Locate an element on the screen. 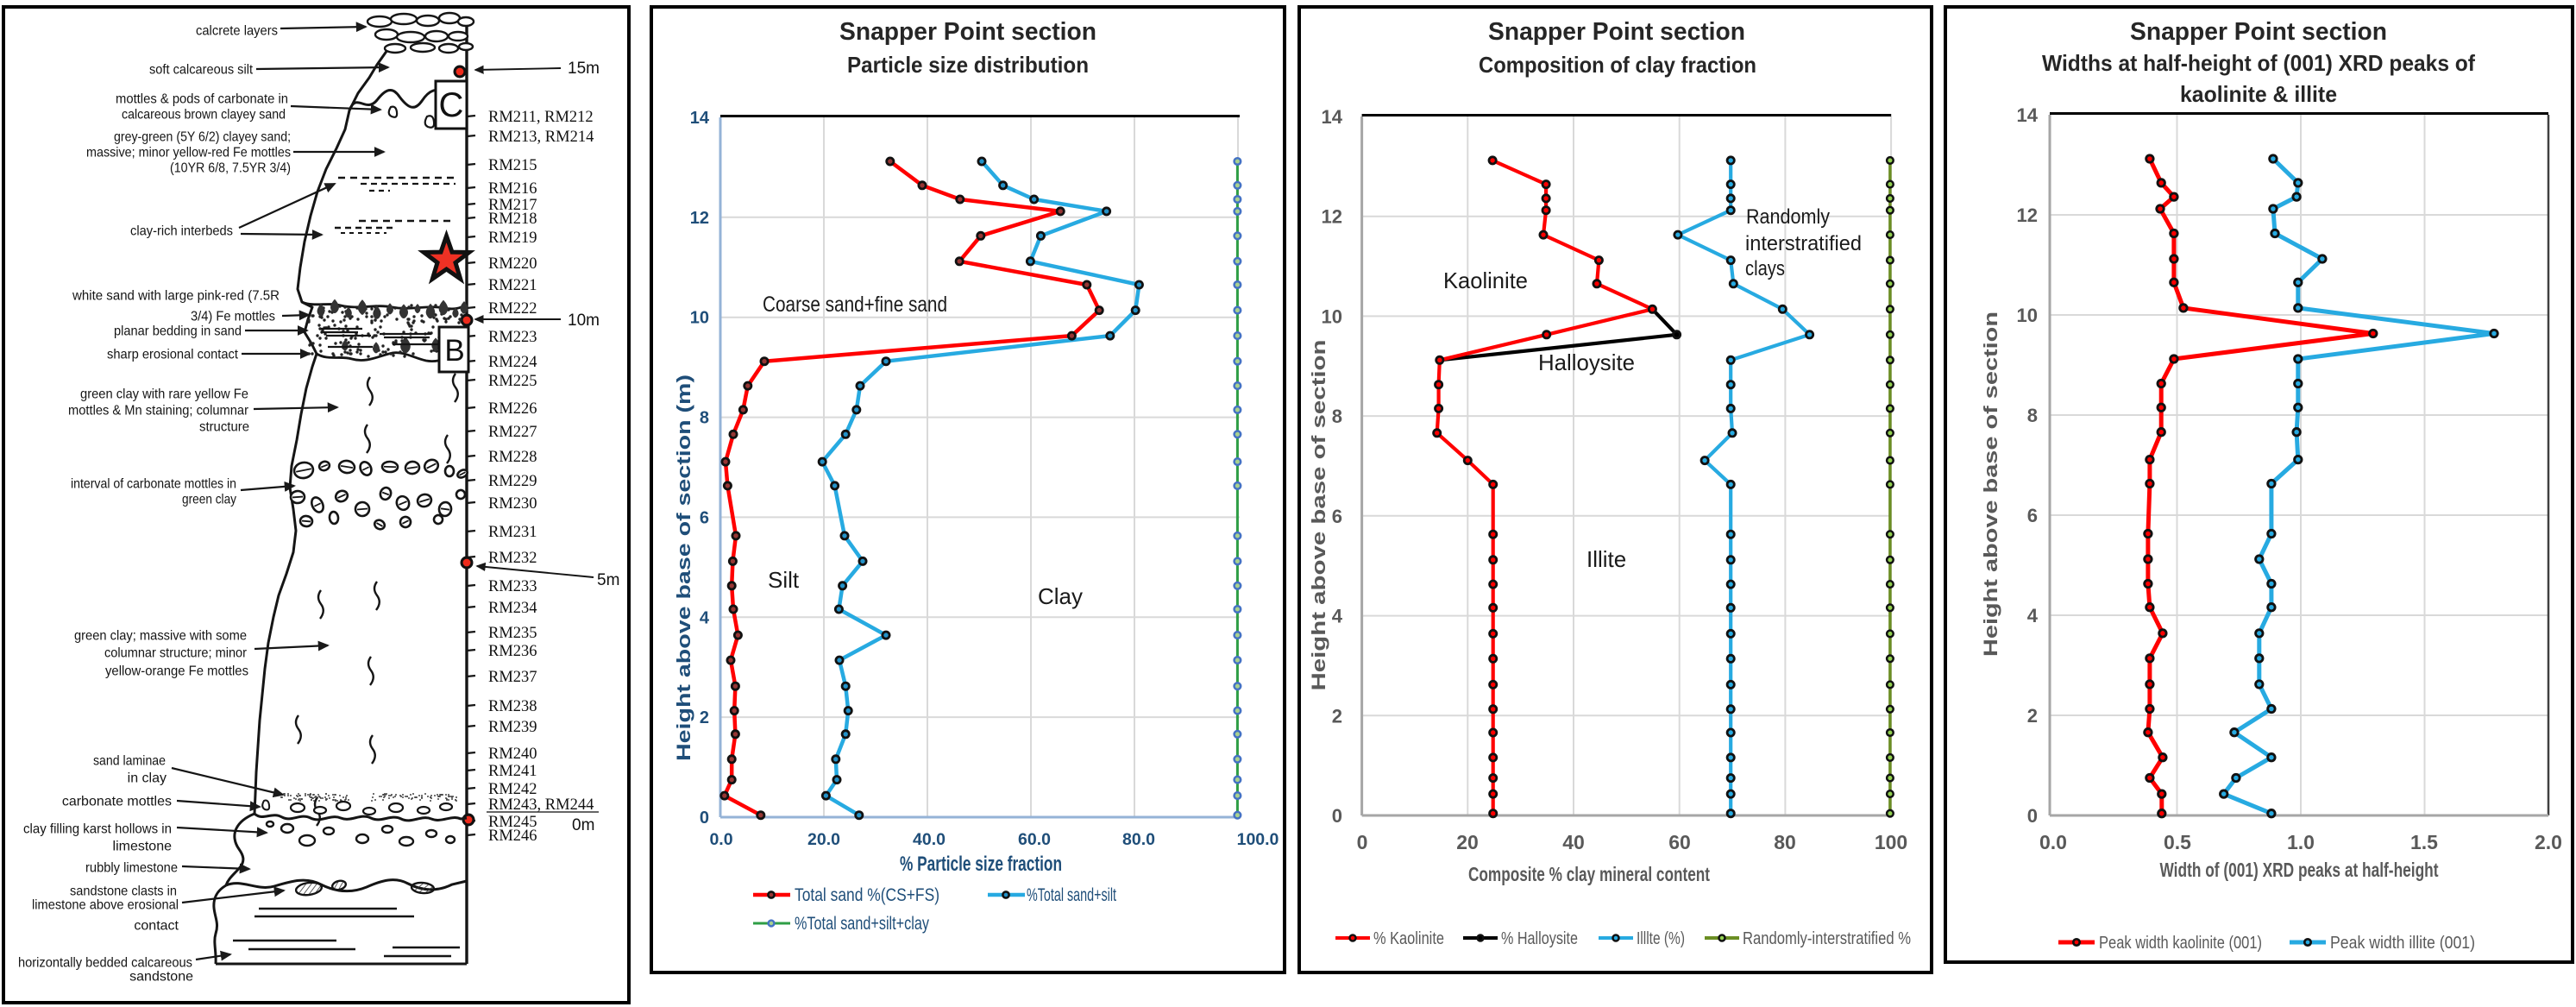 The height and width of the screenshot is (1007, 2576). svg-text: green clay; massive with some is located at coordinates (160, 637).